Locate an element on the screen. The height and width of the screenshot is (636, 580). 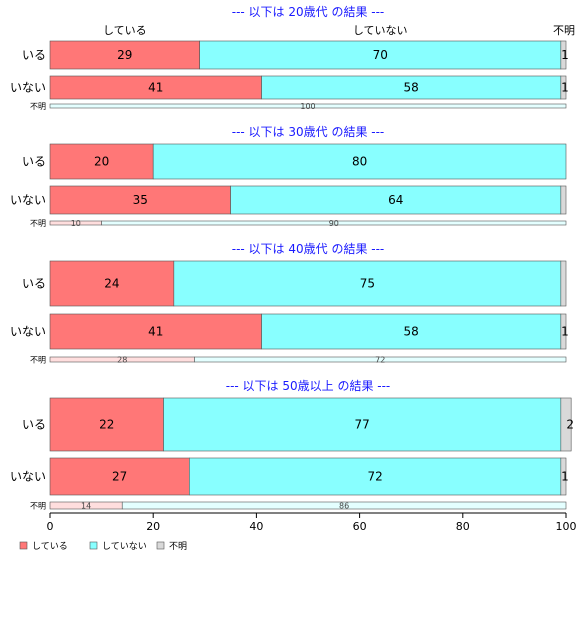
column-header: している is located at coordinates (125, 30).